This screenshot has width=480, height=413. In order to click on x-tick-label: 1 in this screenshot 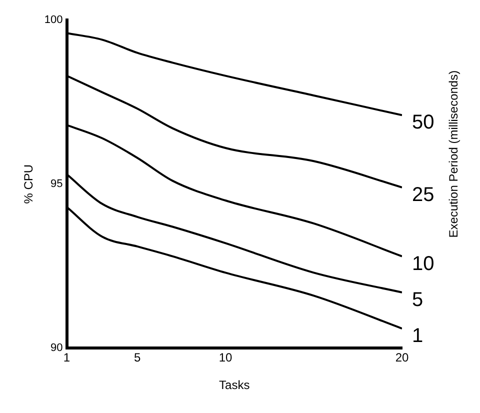, I will do `click(66, 357)`.